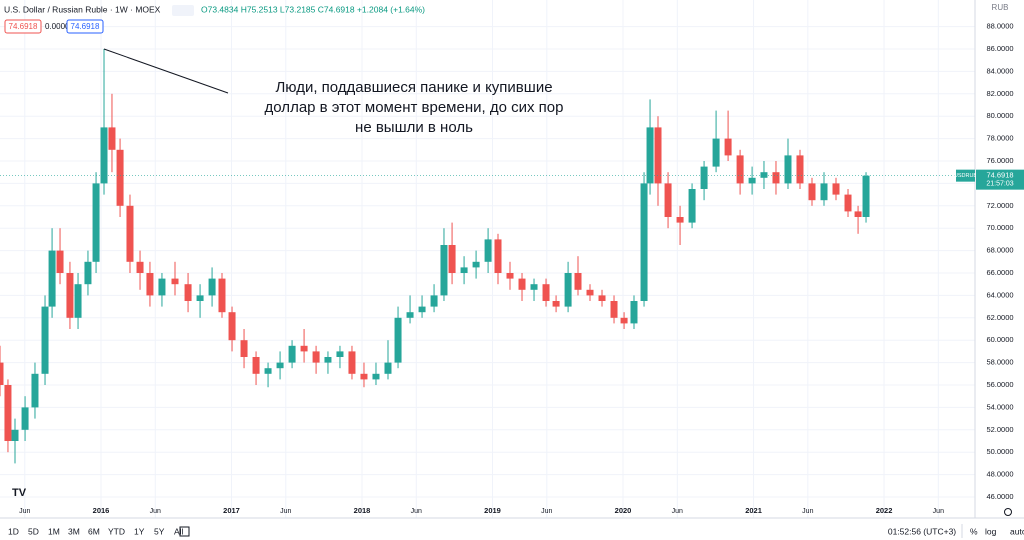 This screenshot has height=540, width=1024. Describe the element at coordinates (1008, 512) in the screenshot. I see `settings-icon` at that location.